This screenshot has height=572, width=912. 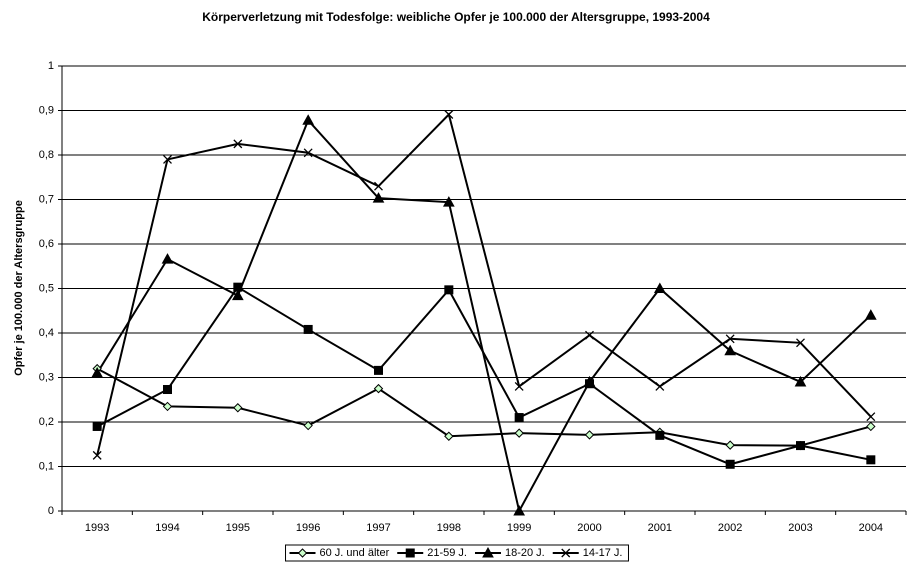 I want to click on y-tick-label: 0,5, so click(x=46, y=288).